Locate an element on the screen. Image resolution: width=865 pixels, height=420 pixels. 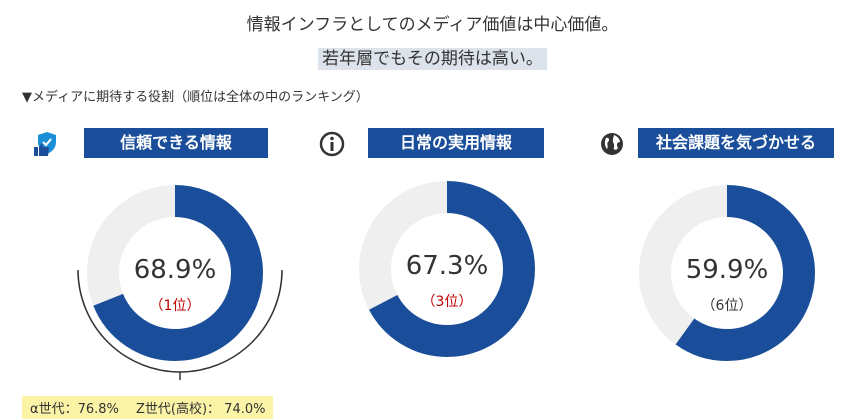
chart-subtitle: ▼メディアに期待する役割（順位は全体の中のランキング） is located at coordinates (195, 97).